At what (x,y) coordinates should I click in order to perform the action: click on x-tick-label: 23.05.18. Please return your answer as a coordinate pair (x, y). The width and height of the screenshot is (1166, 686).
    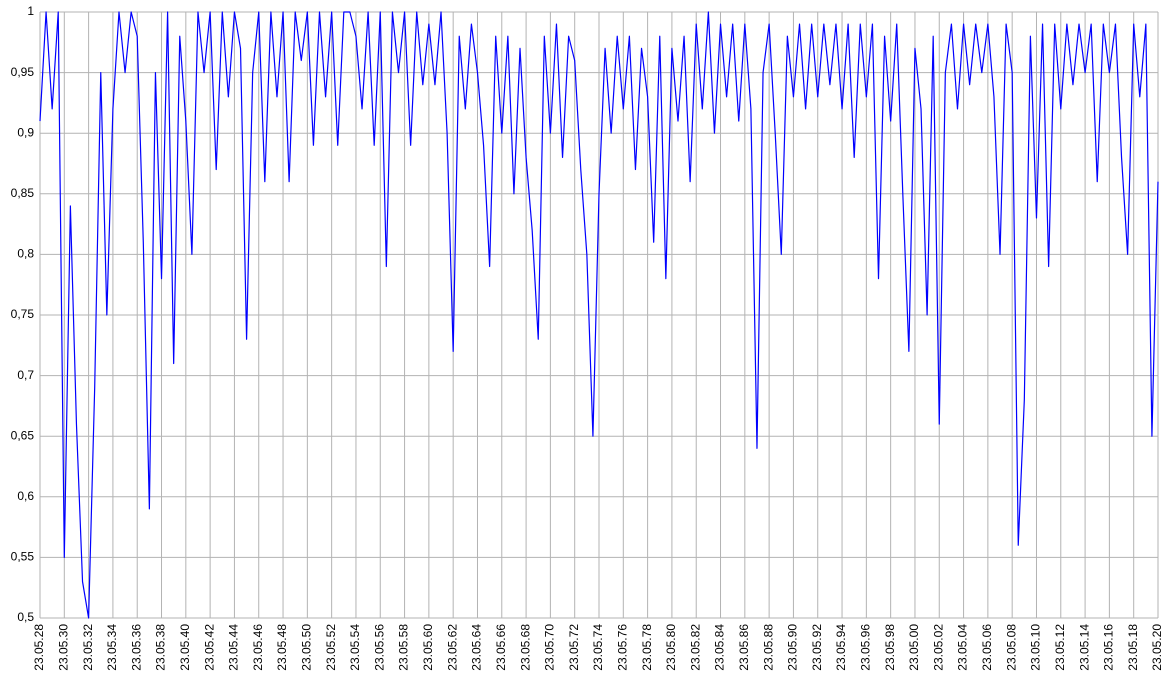
    Looking at the image, I should click on (1133, 647).